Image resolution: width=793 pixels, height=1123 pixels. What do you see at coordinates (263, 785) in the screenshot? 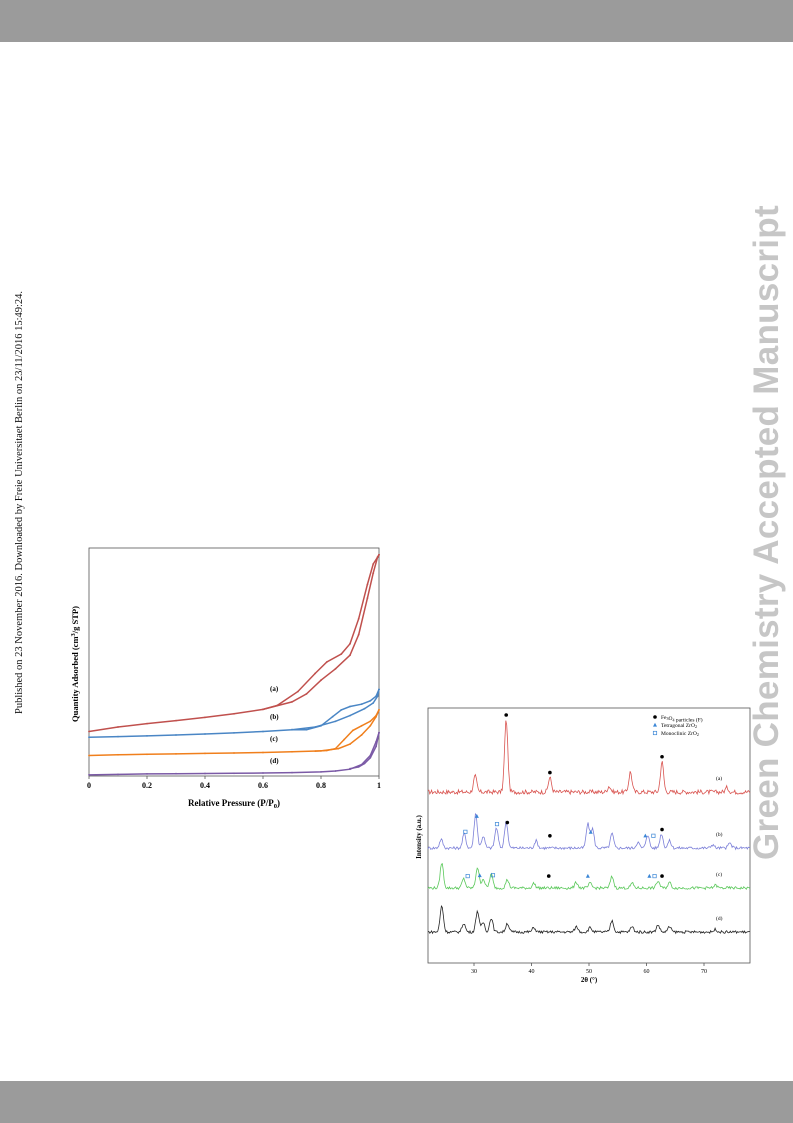
I see `x-tick-label: 0.6` at bounding box center [263, 785].